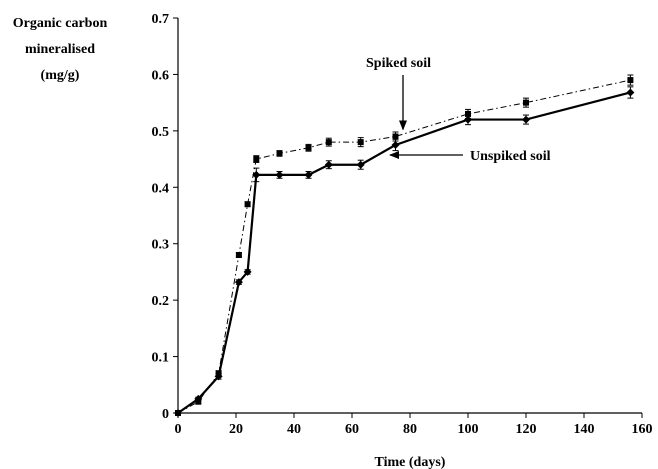  Describe the element at coordinates (398, 63) in the screenshot. I see `annotation-spiked-soil: Spiked soil` at that location.